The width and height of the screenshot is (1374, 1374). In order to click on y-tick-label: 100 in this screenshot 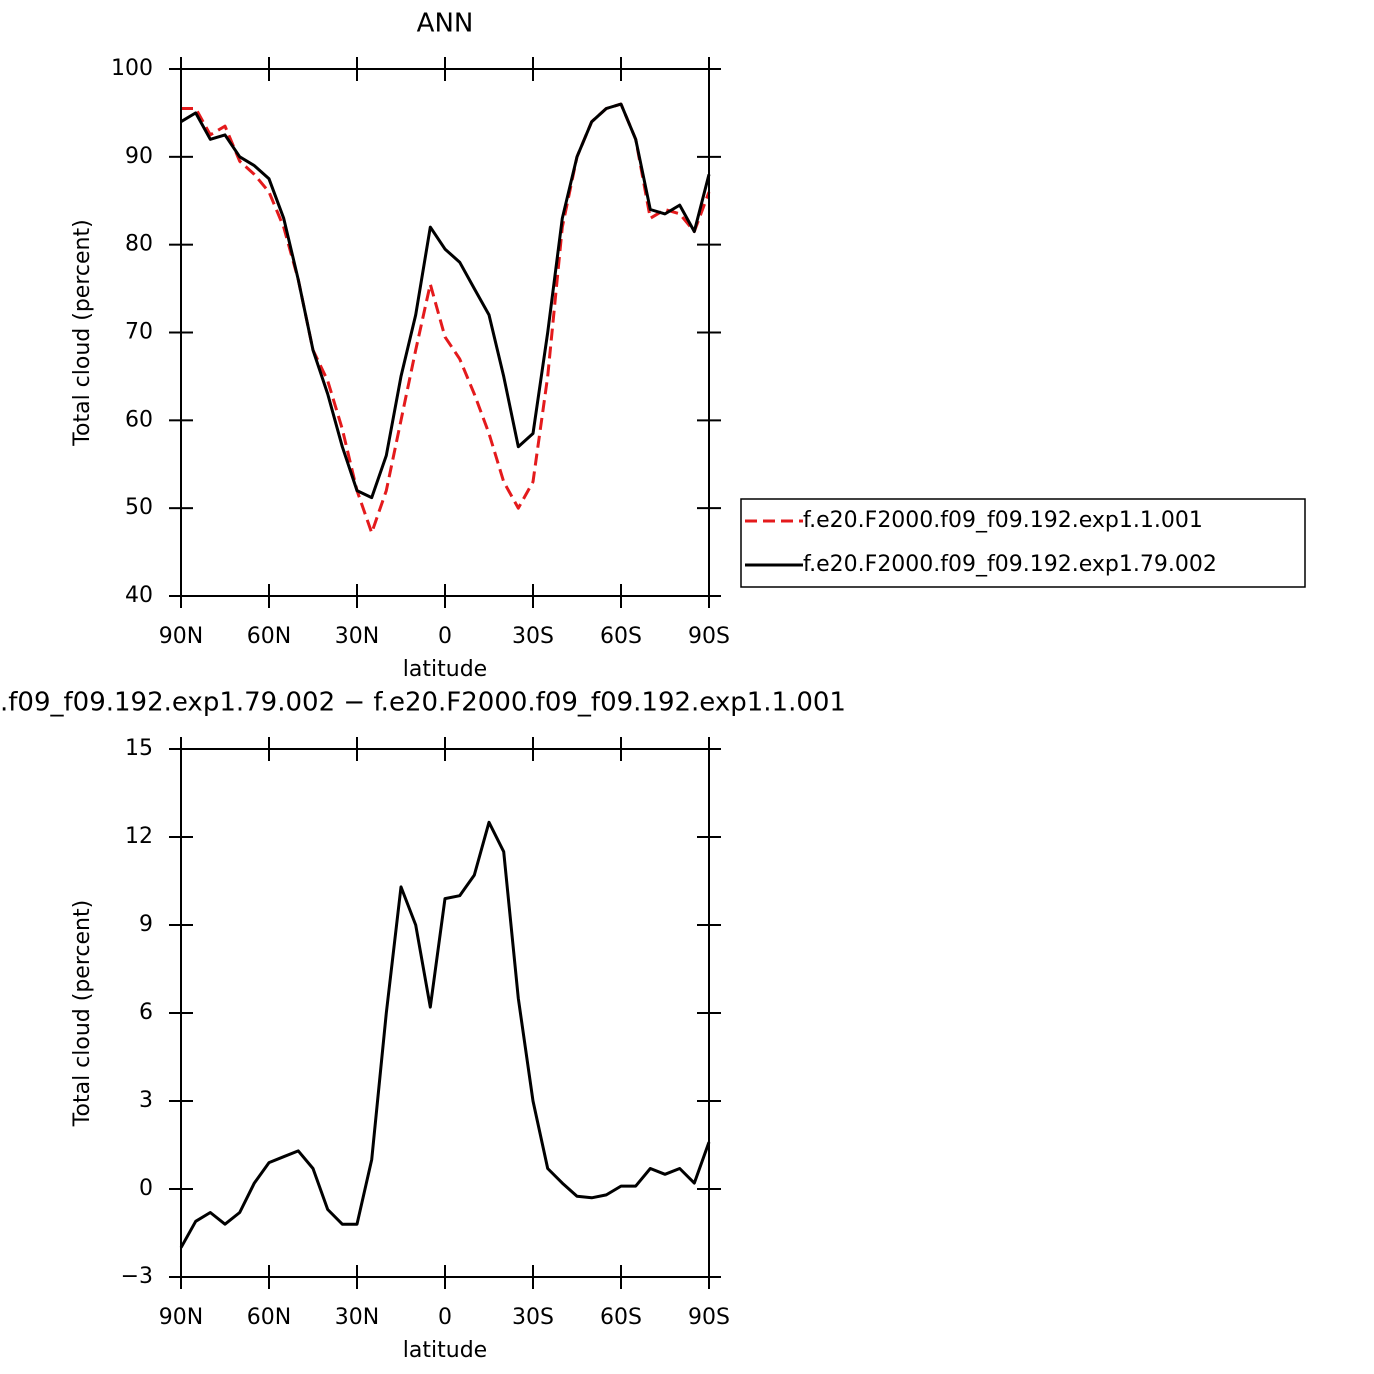, I will do `click(132, 68)`.